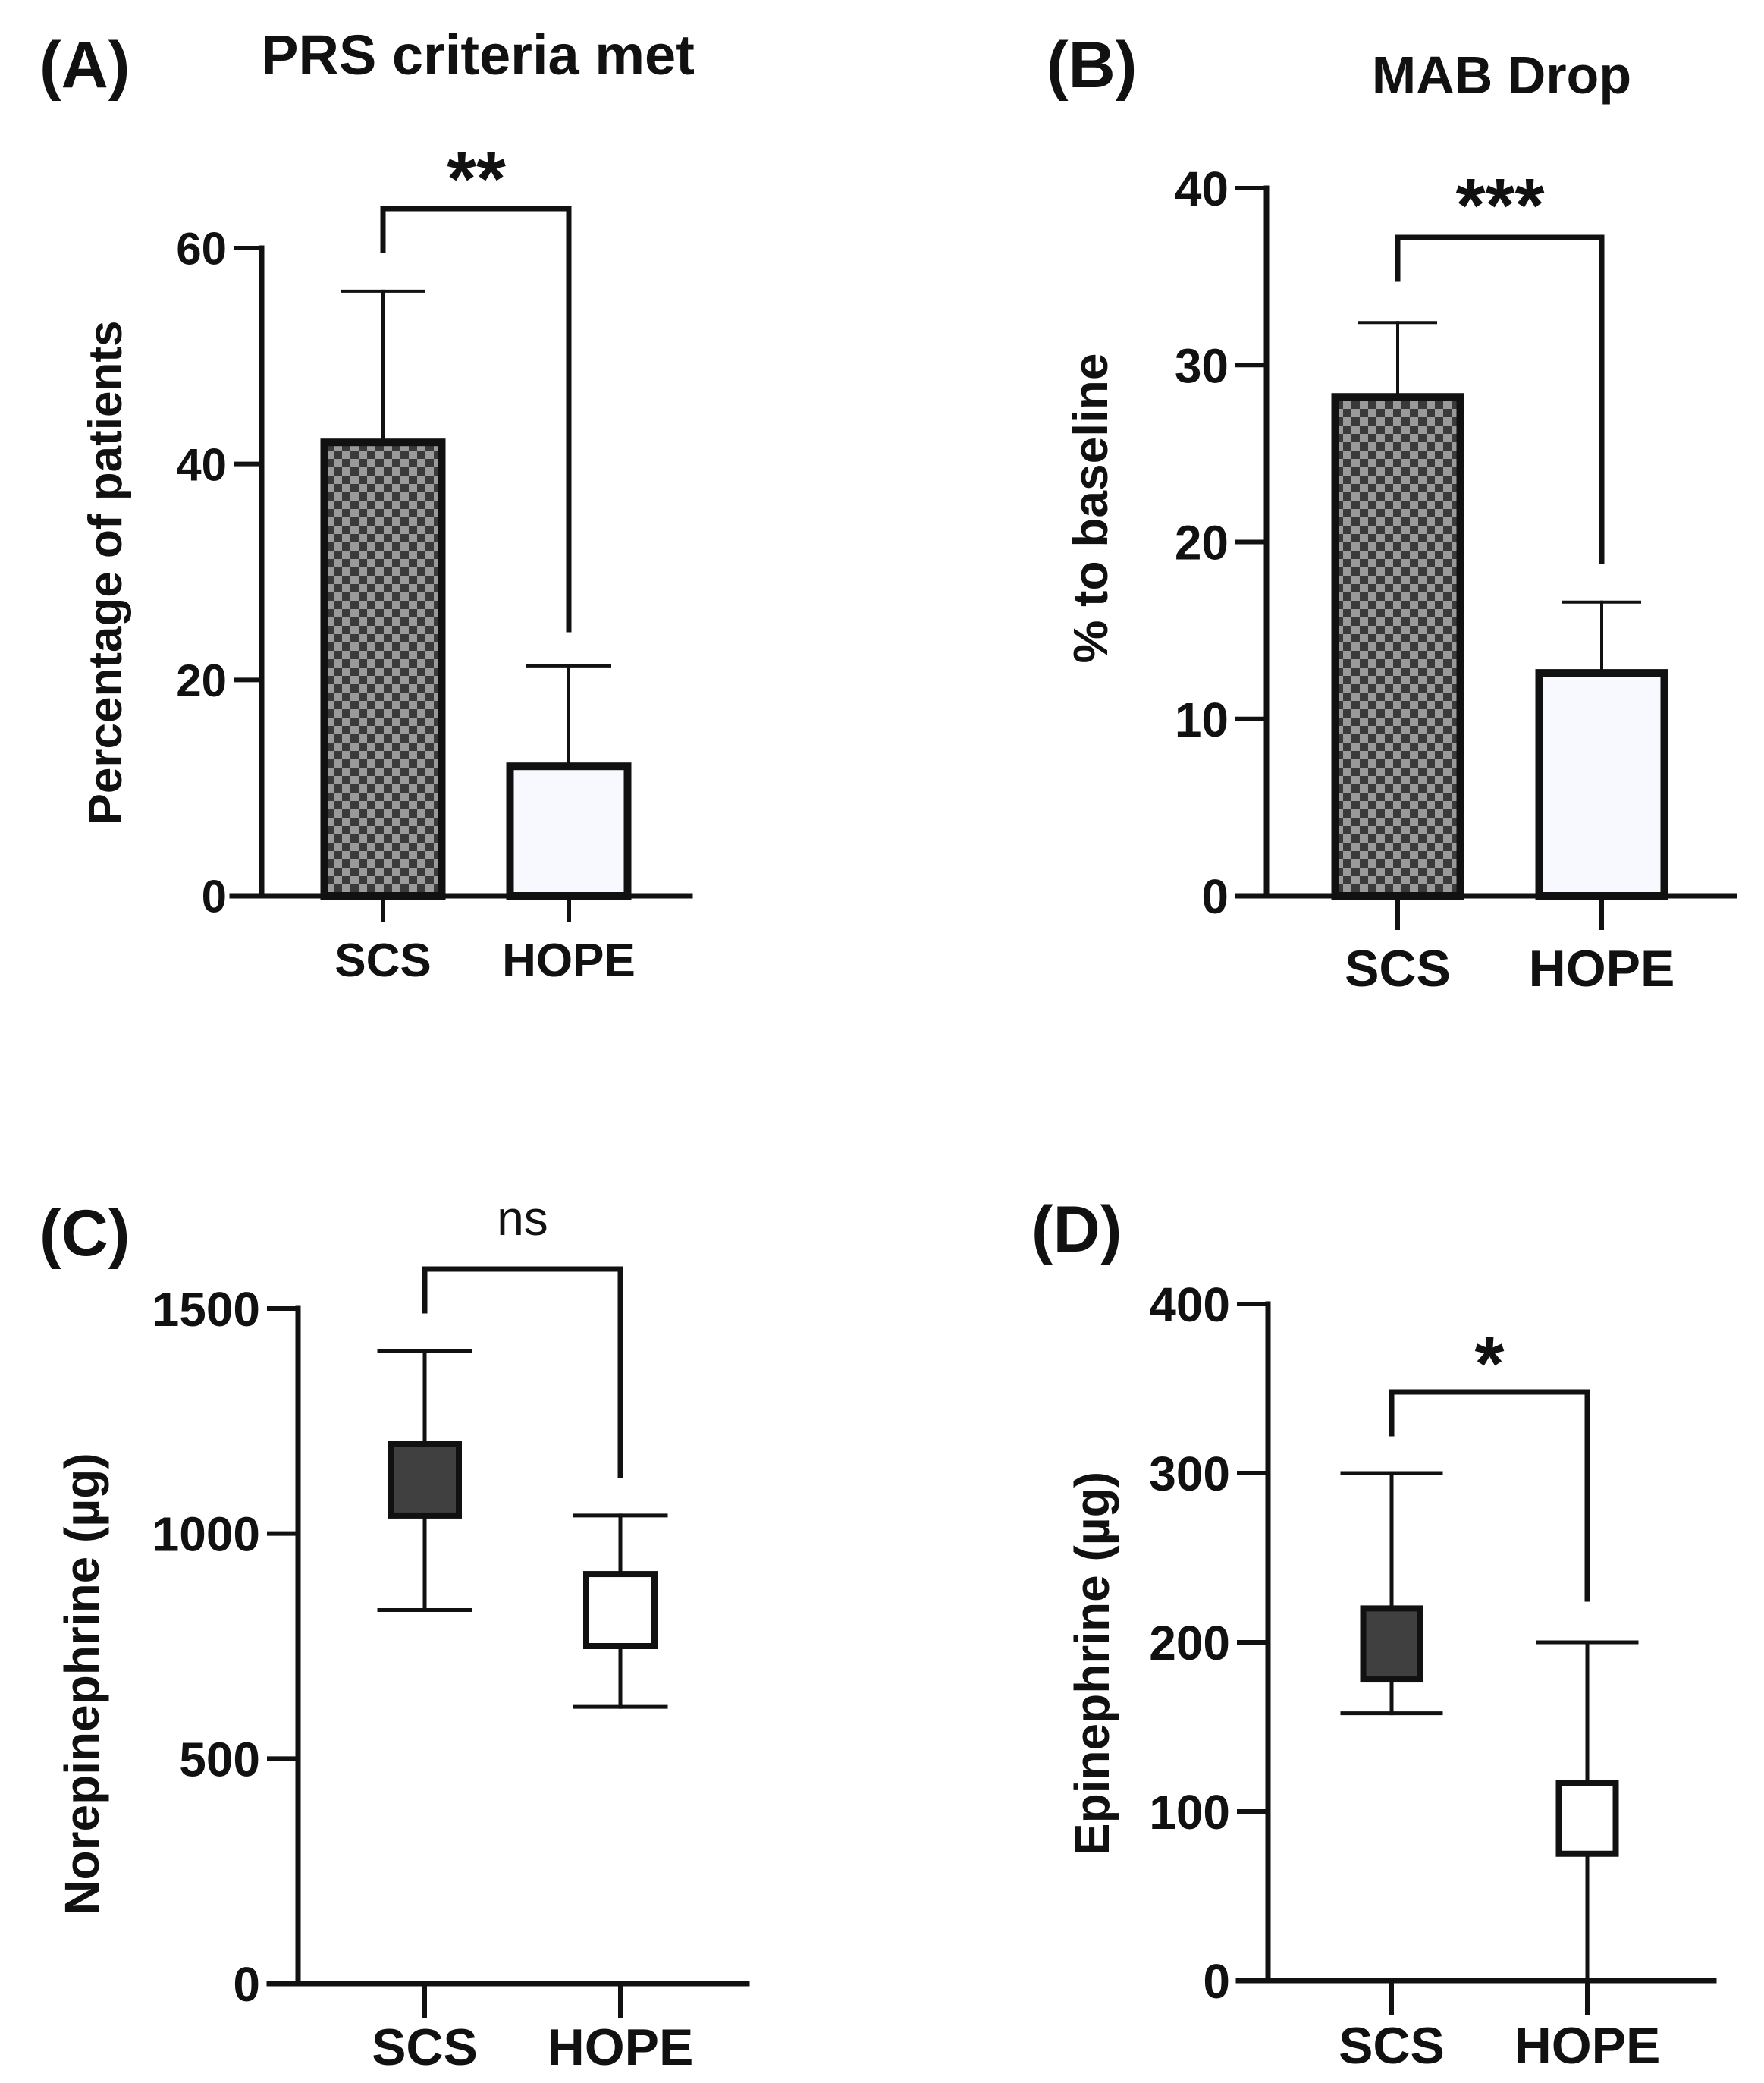 This screenshot has height=2083, width=1764. I want to click on panel-c-box-scs, so click(425, 1480).